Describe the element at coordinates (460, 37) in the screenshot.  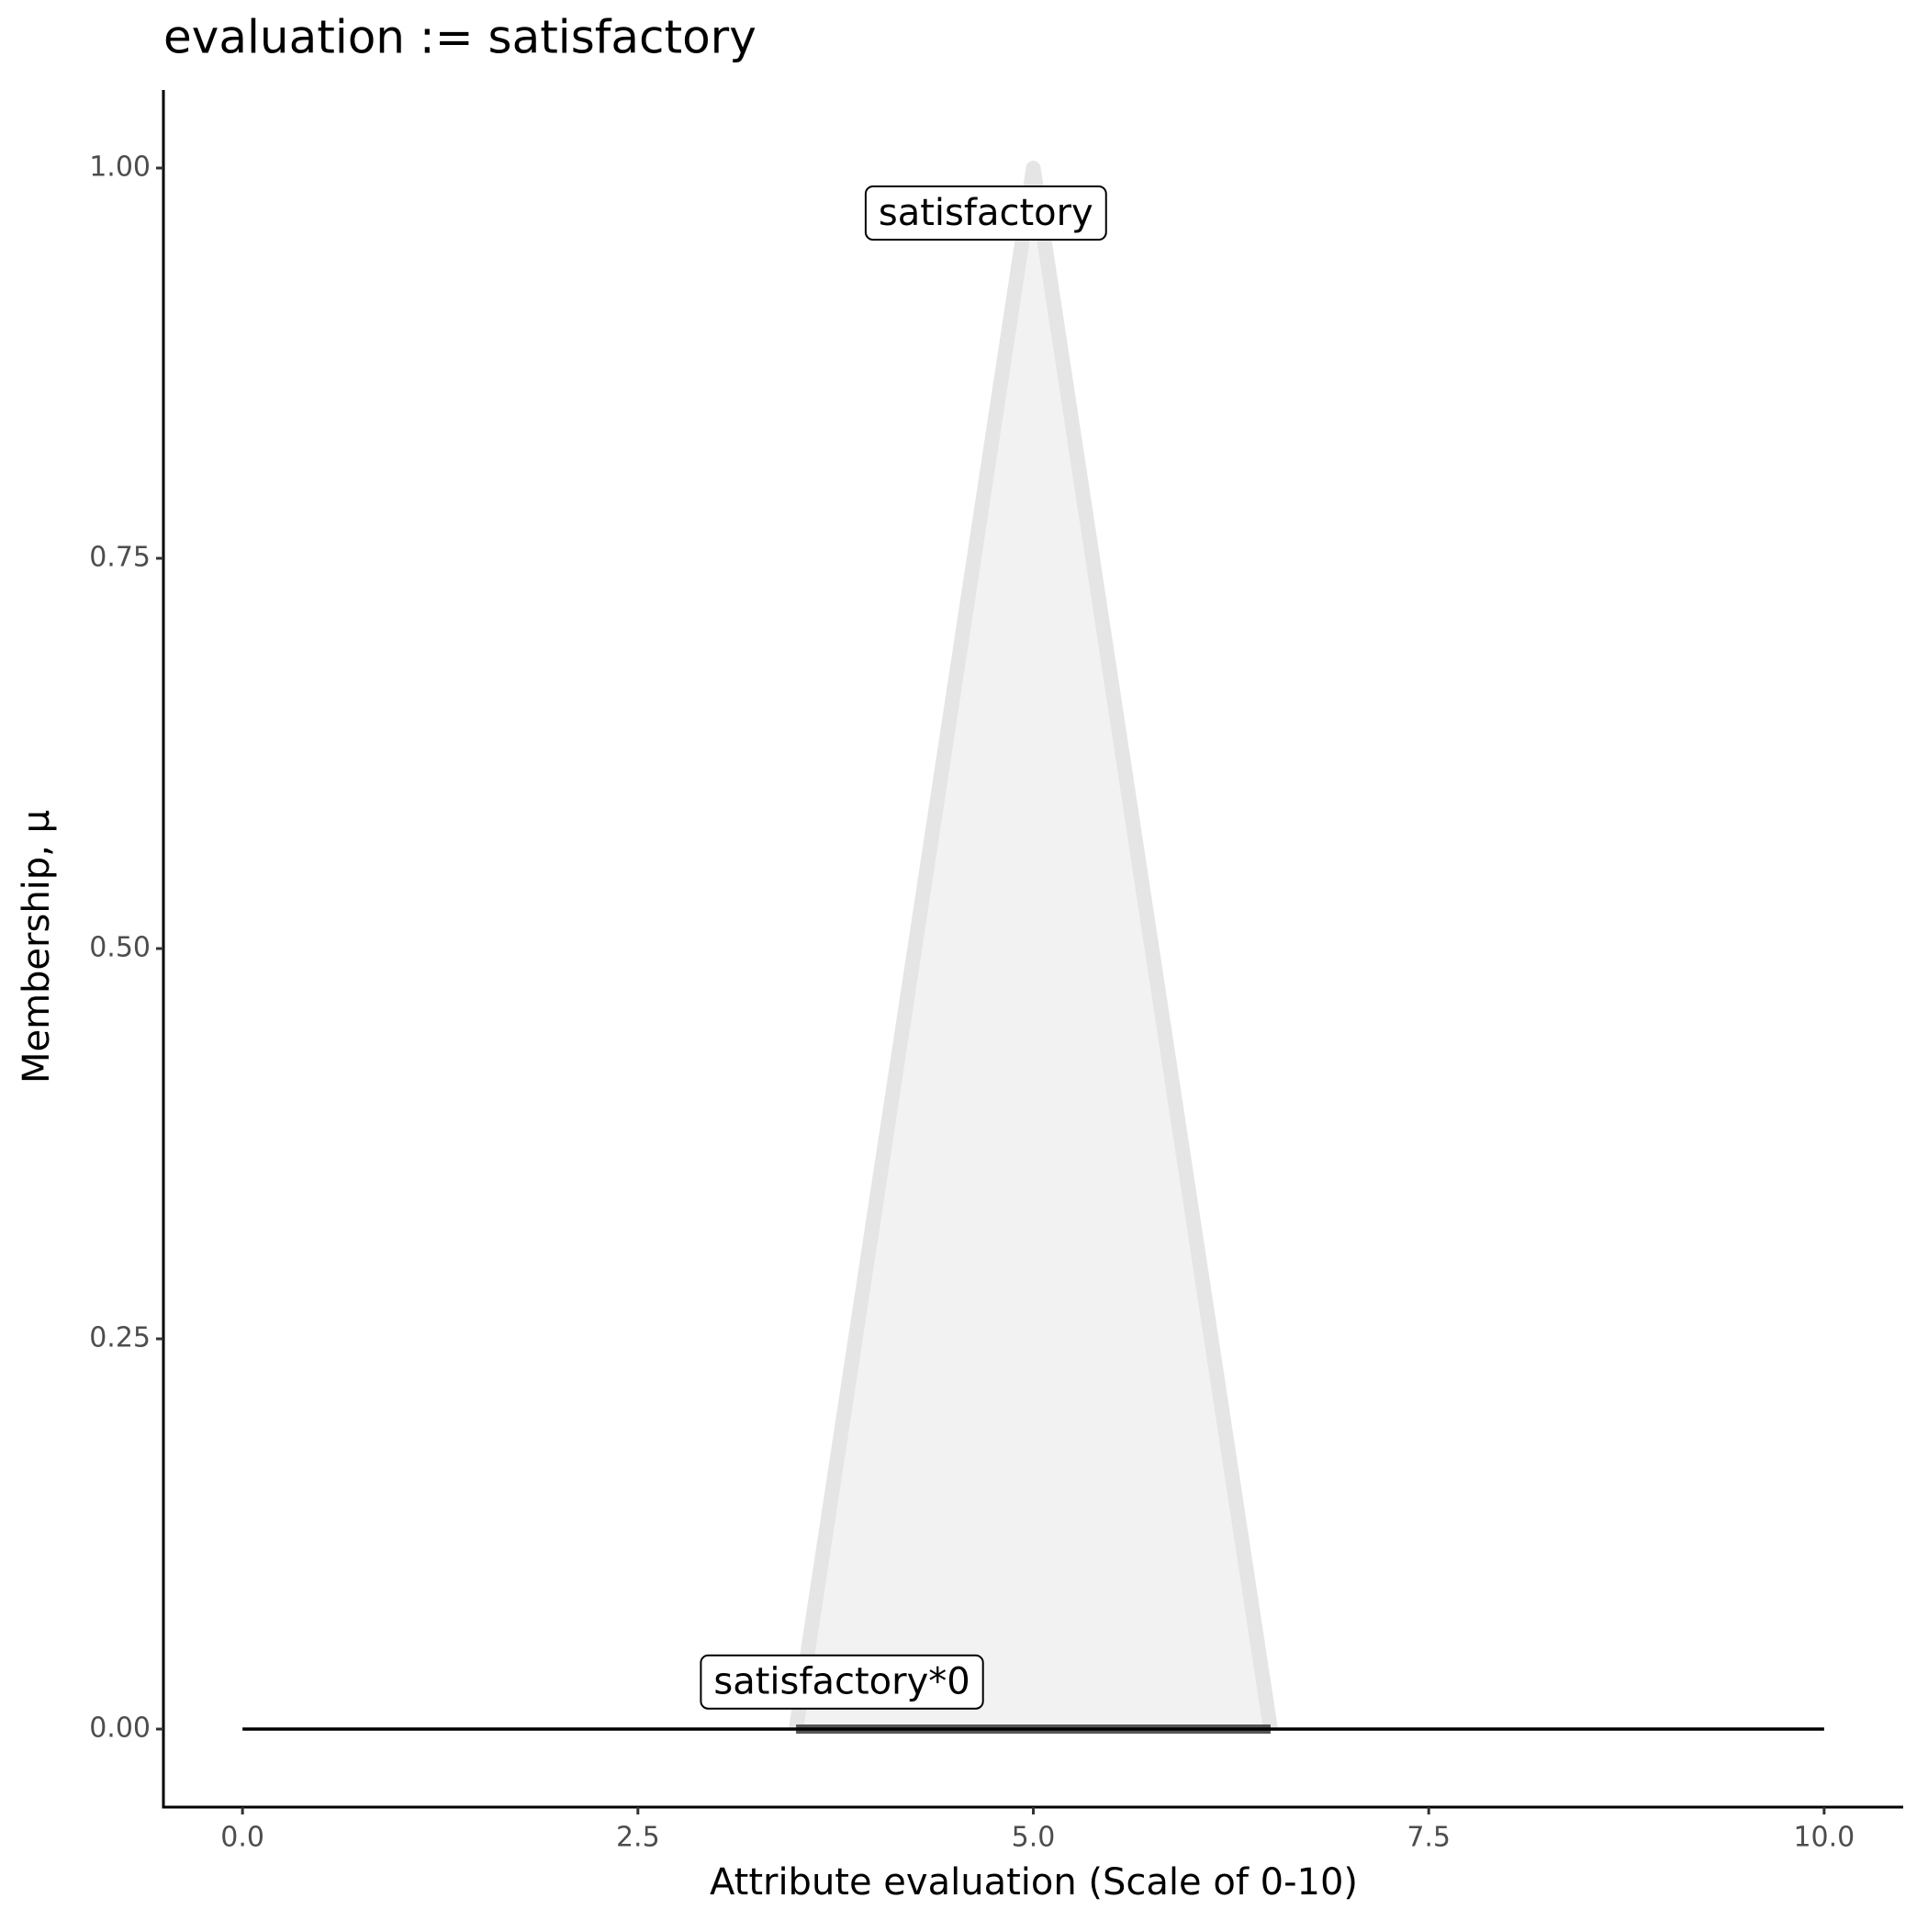
I see `chart-title: evaluation := satisfactory` at that location.